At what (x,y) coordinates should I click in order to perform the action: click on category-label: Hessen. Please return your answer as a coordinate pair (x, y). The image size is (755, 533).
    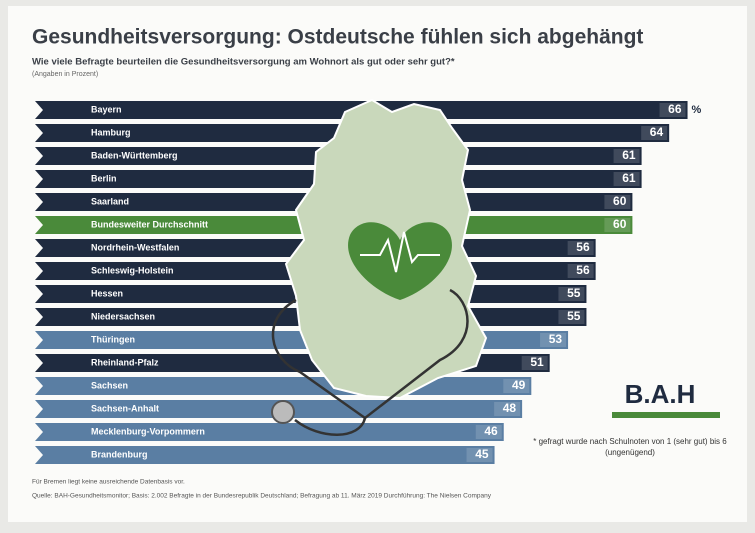
    Looking at the image, I should click on (107, 293).